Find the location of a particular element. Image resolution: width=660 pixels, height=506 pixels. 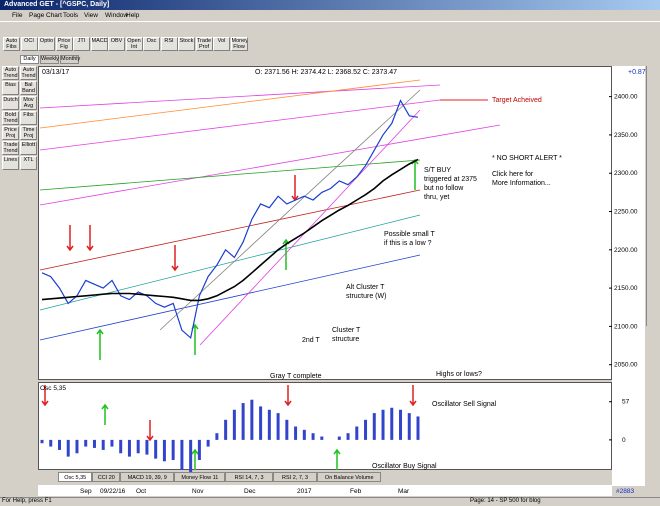

toolbar-button: OBV is located at coordinates (116, 44).